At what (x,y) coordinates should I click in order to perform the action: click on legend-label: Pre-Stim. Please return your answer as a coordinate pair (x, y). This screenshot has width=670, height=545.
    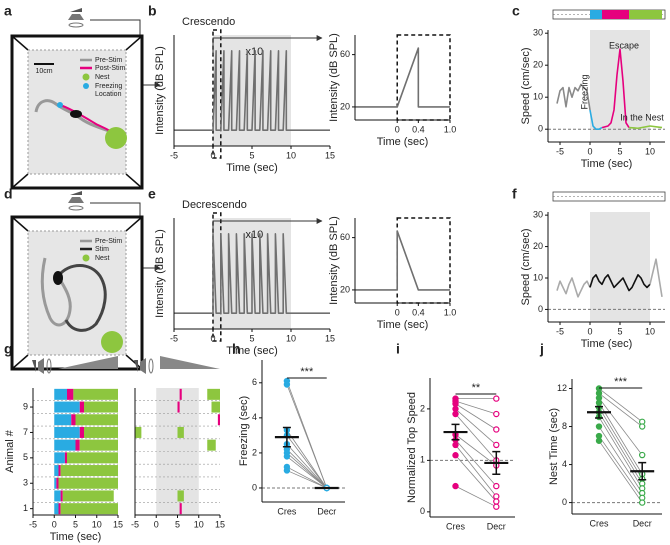
    Looking at the image, I should click on (108, 60).